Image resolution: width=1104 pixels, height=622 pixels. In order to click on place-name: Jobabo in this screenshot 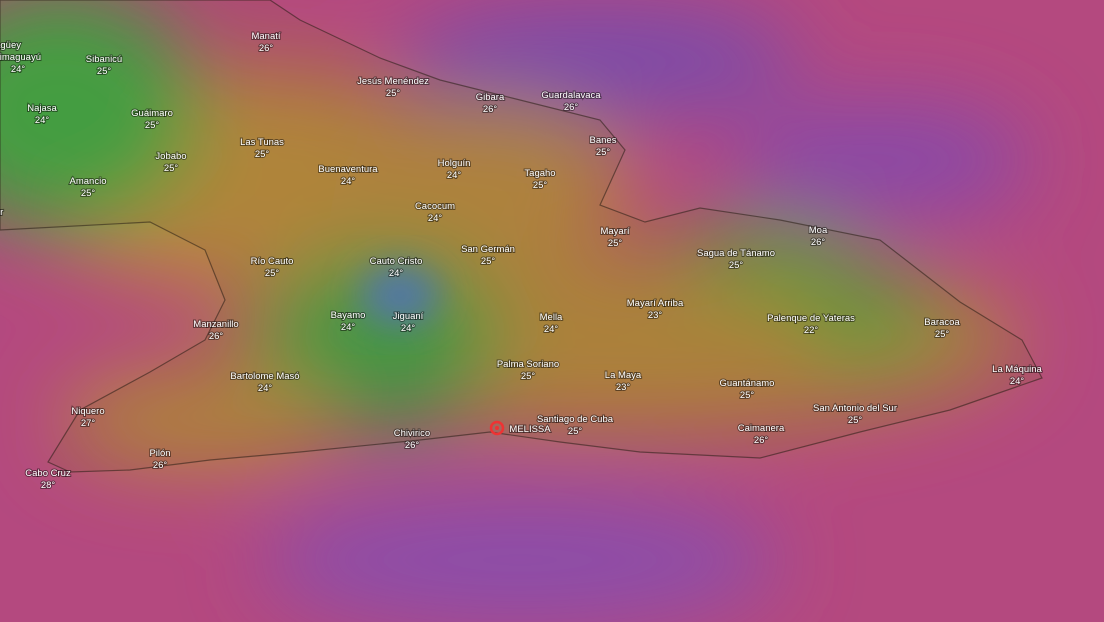, I will do `click(170, 156)`.